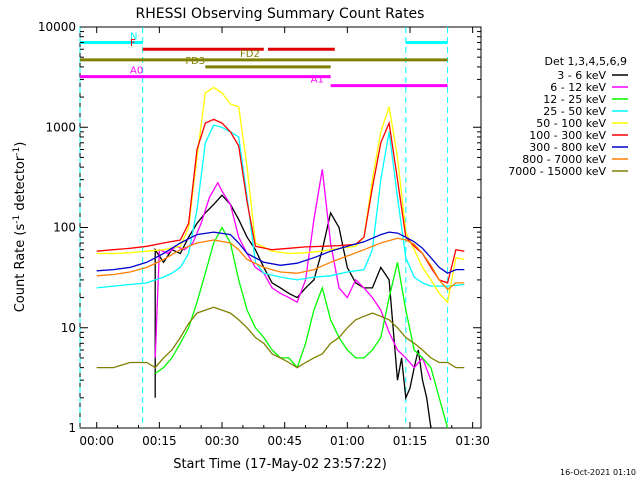  What do you see at coordinates (574, 99) in the screenshot?
I see `legend-entry-label: 12 - 25 keV` at bounding box center [574, 99].